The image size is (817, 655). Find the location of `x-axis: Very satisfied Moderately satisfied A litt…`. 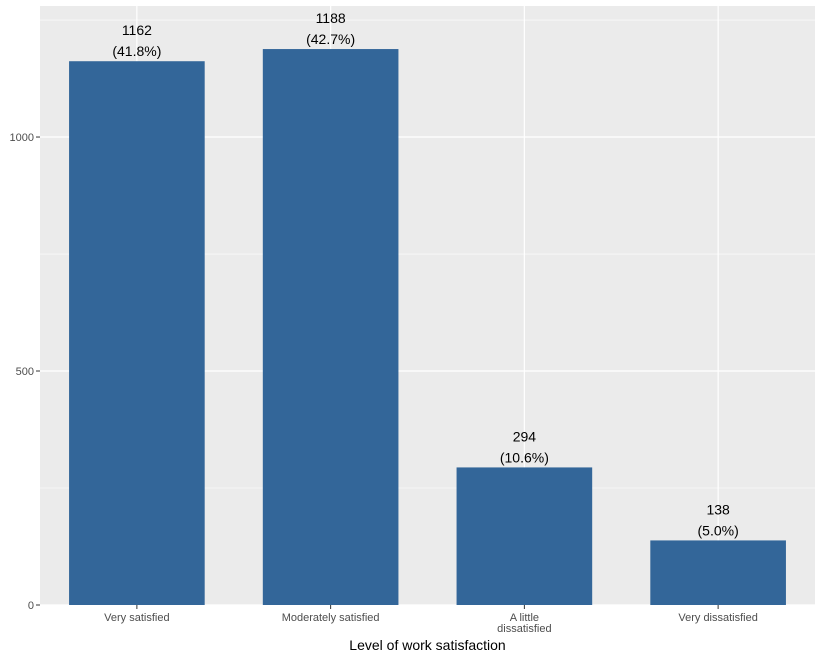

x-axis: Very satisfied Moderately satisfied A litt… is located at coordinates (431, 620).